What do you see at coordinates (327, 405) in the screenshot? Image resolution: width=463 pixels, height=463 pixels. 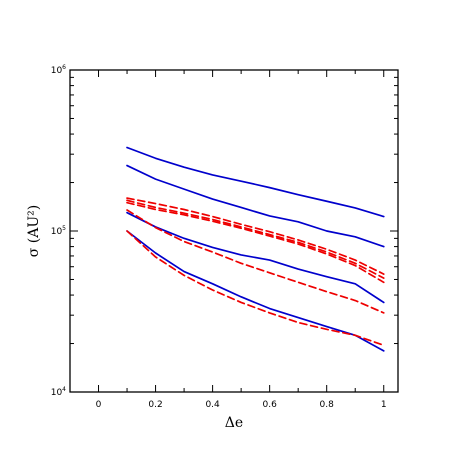 I see `x-tick-label: 0.8` at bounding box center [327, 405].